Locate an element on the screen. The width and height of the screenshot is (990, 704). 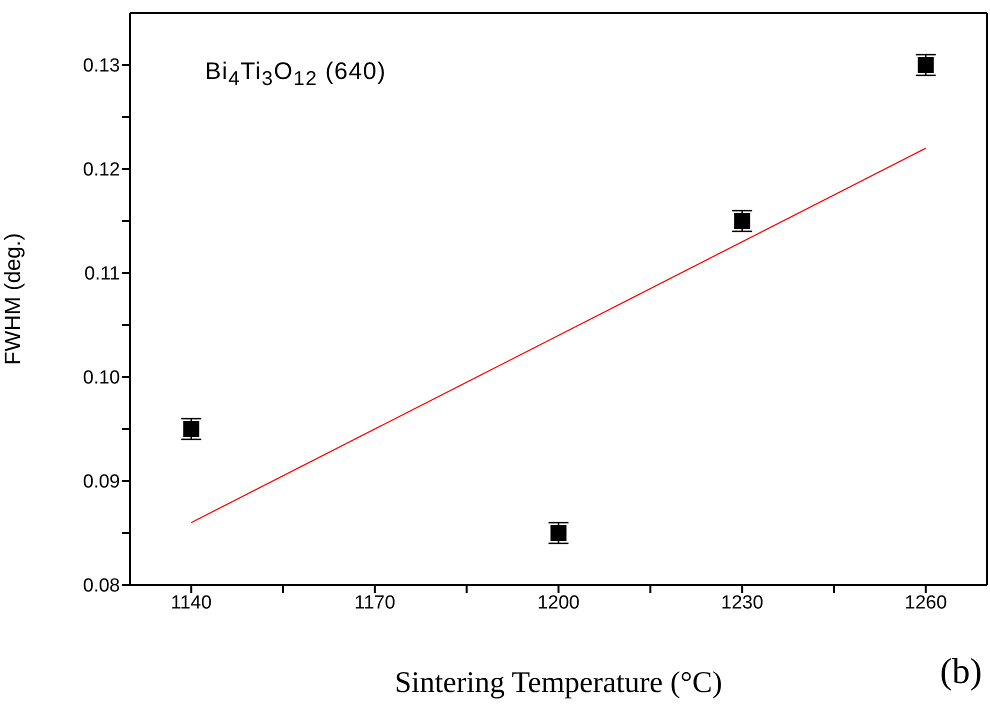
x-axis-title: Sintering Temperature (°C) is located at coordinates (558, 682).